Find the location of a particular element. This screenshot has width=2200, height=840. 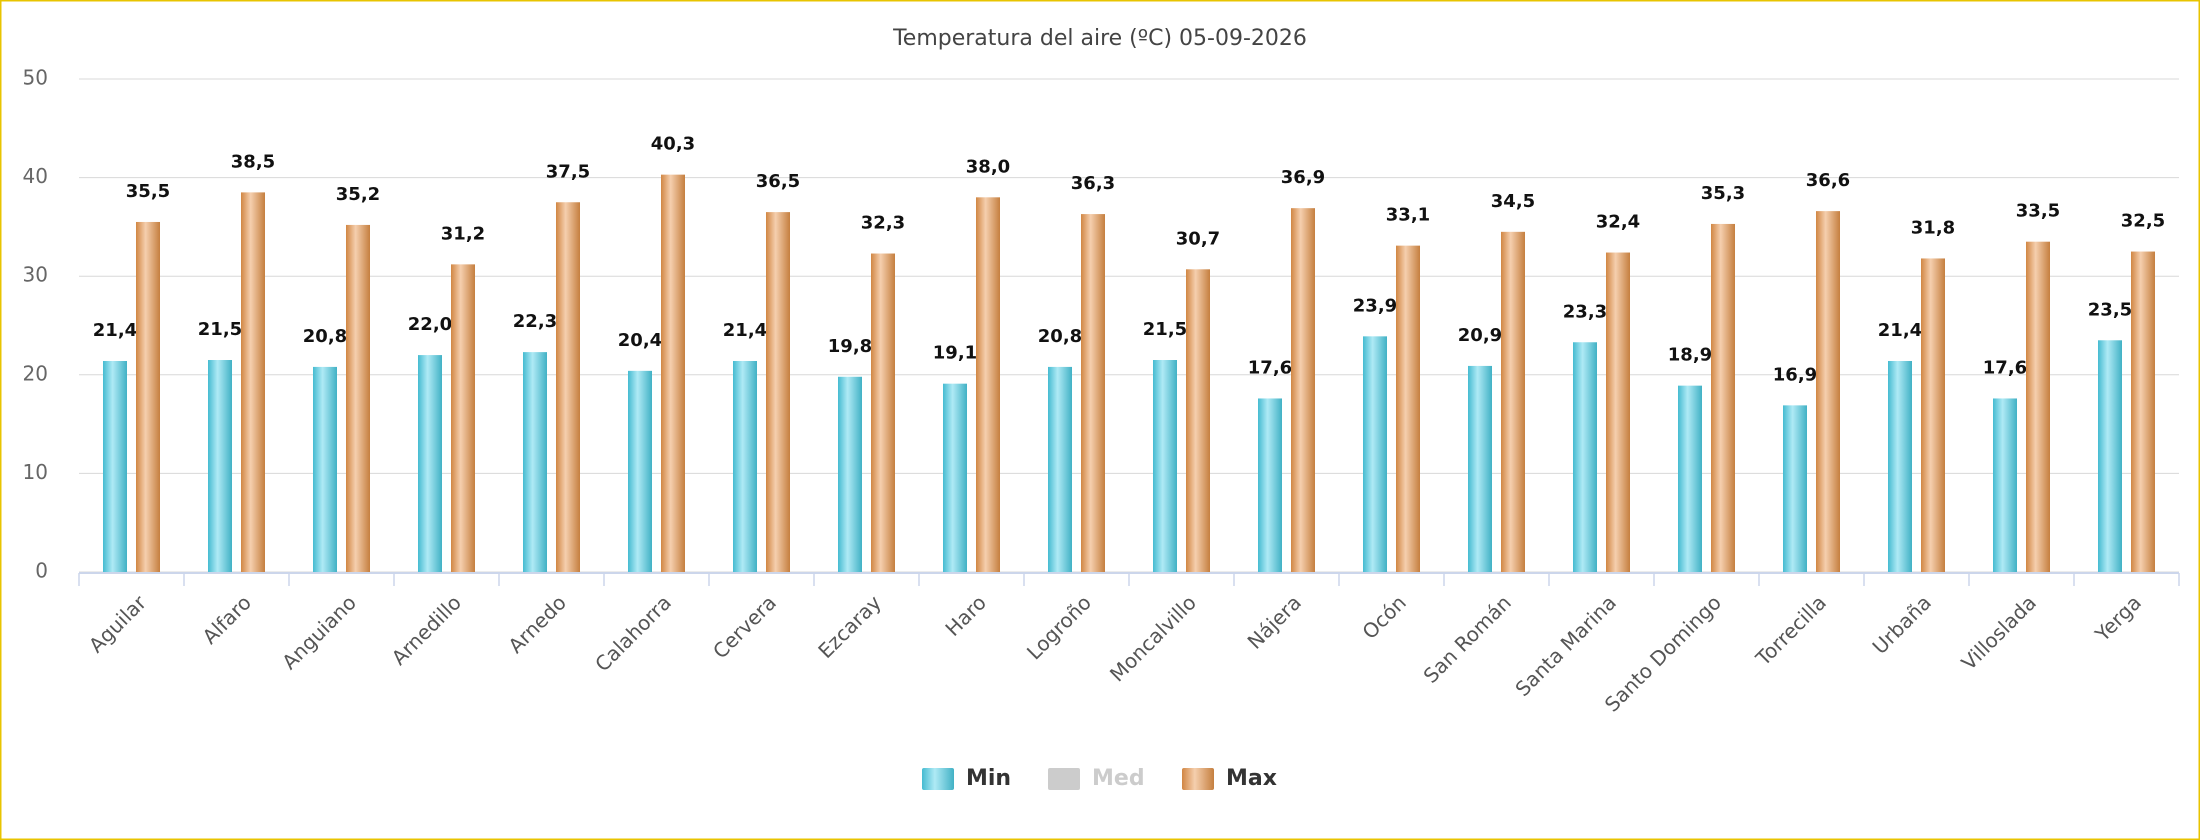

data-label: 20,9 is located at coordinates (1480, 335).